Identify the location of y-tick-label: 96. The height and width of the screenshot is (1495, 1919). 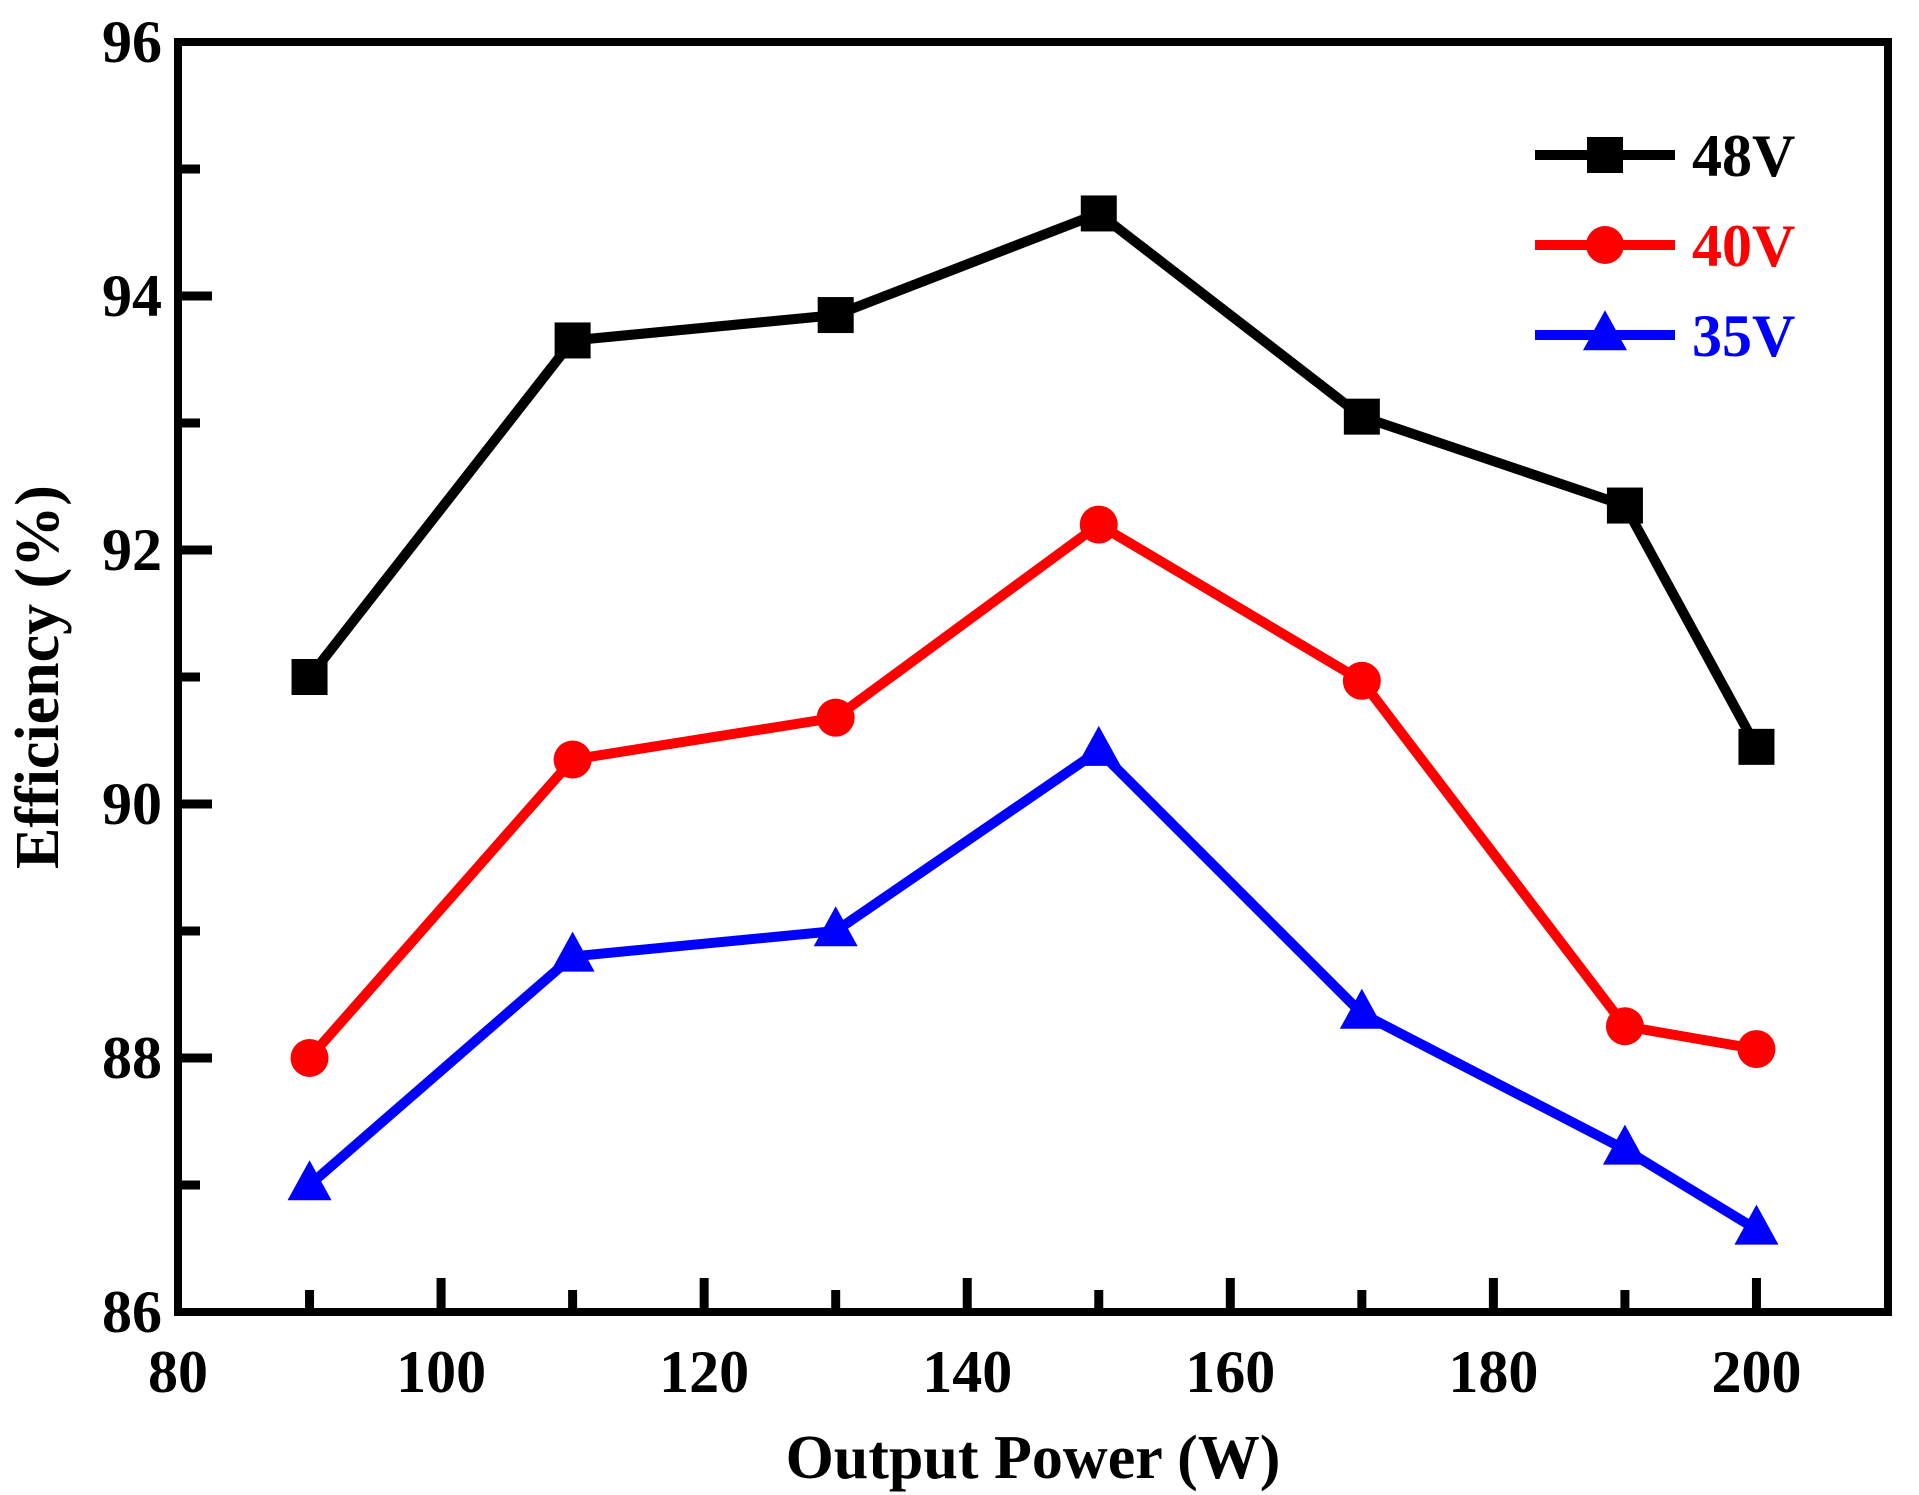
(132, 42).